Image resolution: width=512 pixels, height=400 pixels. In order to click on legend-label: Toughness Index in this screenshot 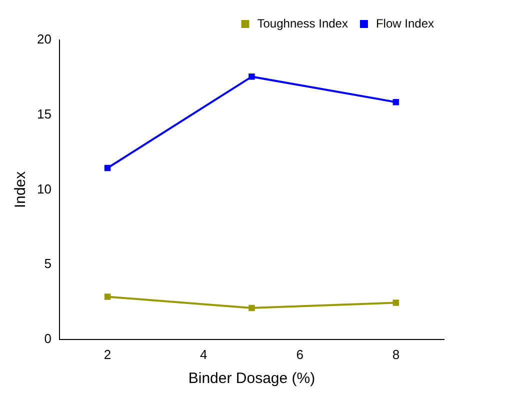, I will do `click(302, 23)`.